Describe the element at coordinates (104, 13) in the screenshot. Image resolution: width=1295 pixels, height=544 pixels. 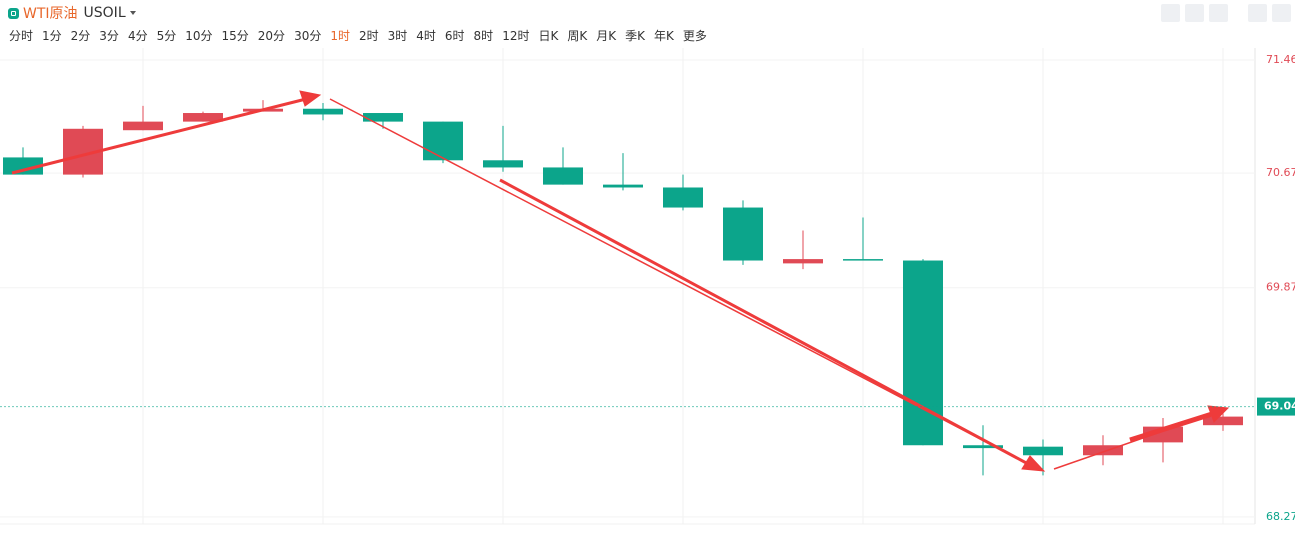
I see `symbol-code: USOIL` at that location.